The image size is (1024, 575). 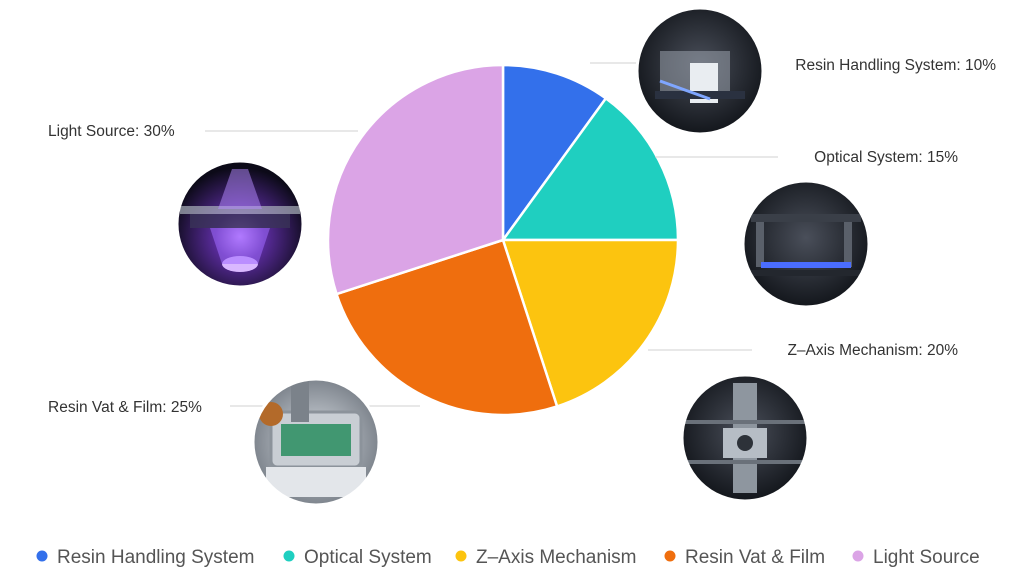 What do you see at coordinates (745, 438) in the screenshot?
I see `z-axis-mechanism-photo-icon` at bounding box center [745, 438].